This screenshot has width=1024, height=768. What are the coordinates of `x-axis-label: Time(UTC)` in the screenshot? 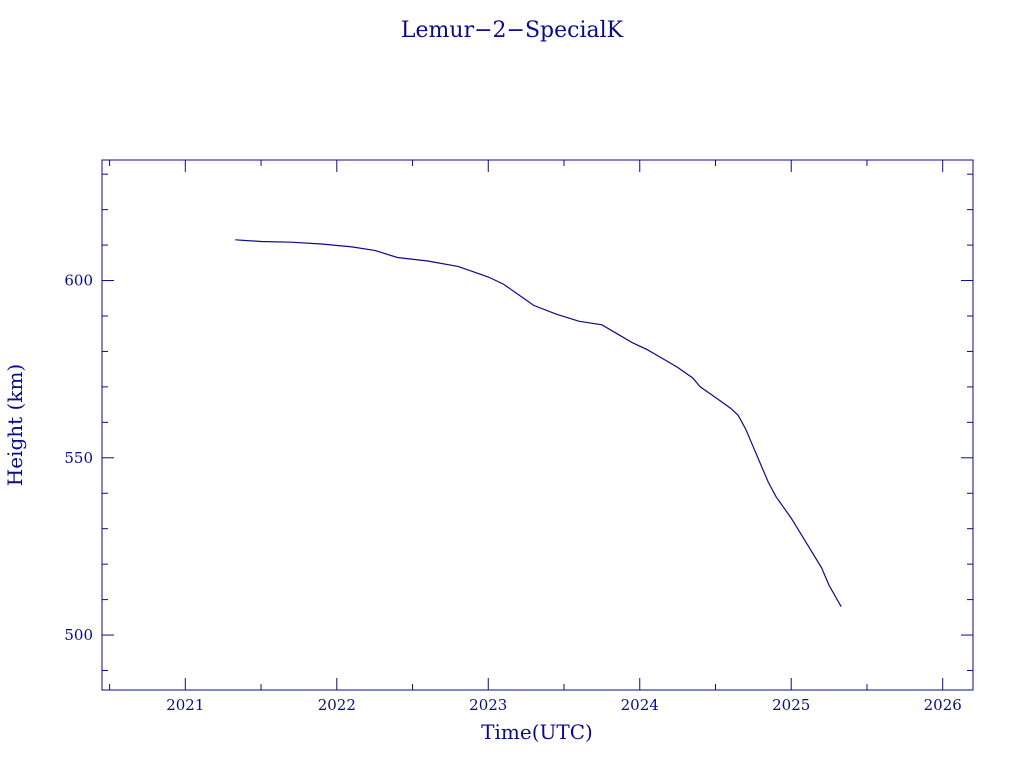 It's located at (537, 732).